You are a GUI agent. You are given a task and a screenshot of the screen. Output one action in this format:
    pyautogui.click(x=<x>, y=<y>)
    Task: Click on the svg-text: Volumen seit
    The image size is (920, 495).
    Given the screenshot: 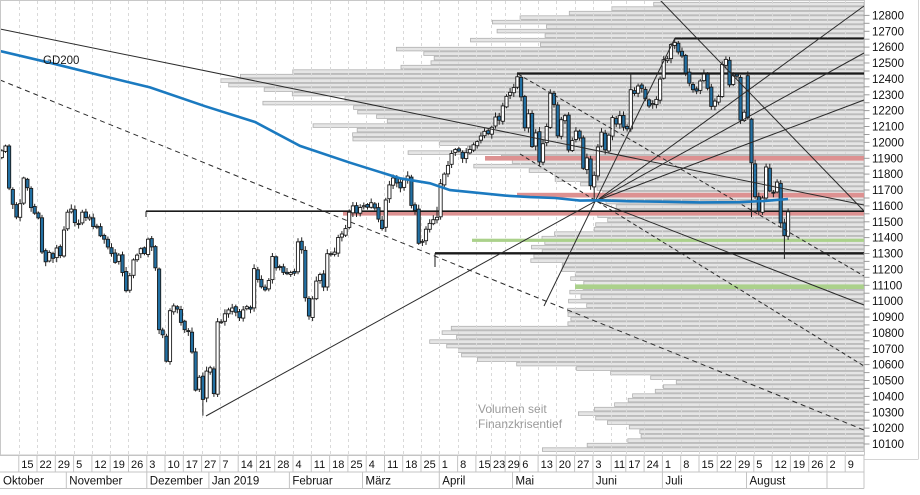 What is the action you would take?
    pyautogui.click(x=512, y=409)
    